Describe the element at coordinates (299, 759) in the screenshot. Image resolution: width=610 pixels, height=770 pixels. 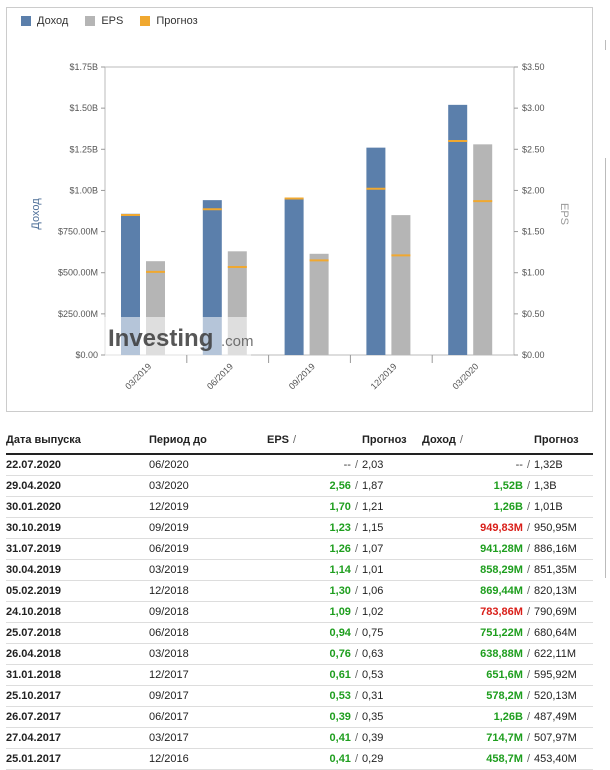
I see `table-row: 25.01.2017 12/2016 0,41/0,29 458,7M/453,40M` at that location.